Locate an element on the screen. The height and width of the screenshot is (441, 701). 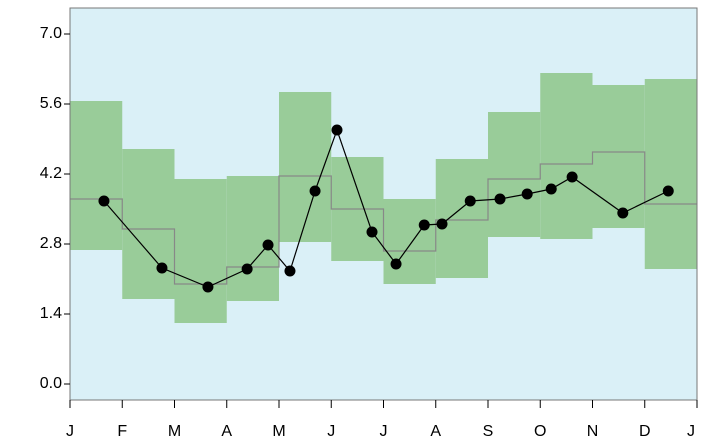
y-tick-label: 2.8 is located at coordinates (51, 243).